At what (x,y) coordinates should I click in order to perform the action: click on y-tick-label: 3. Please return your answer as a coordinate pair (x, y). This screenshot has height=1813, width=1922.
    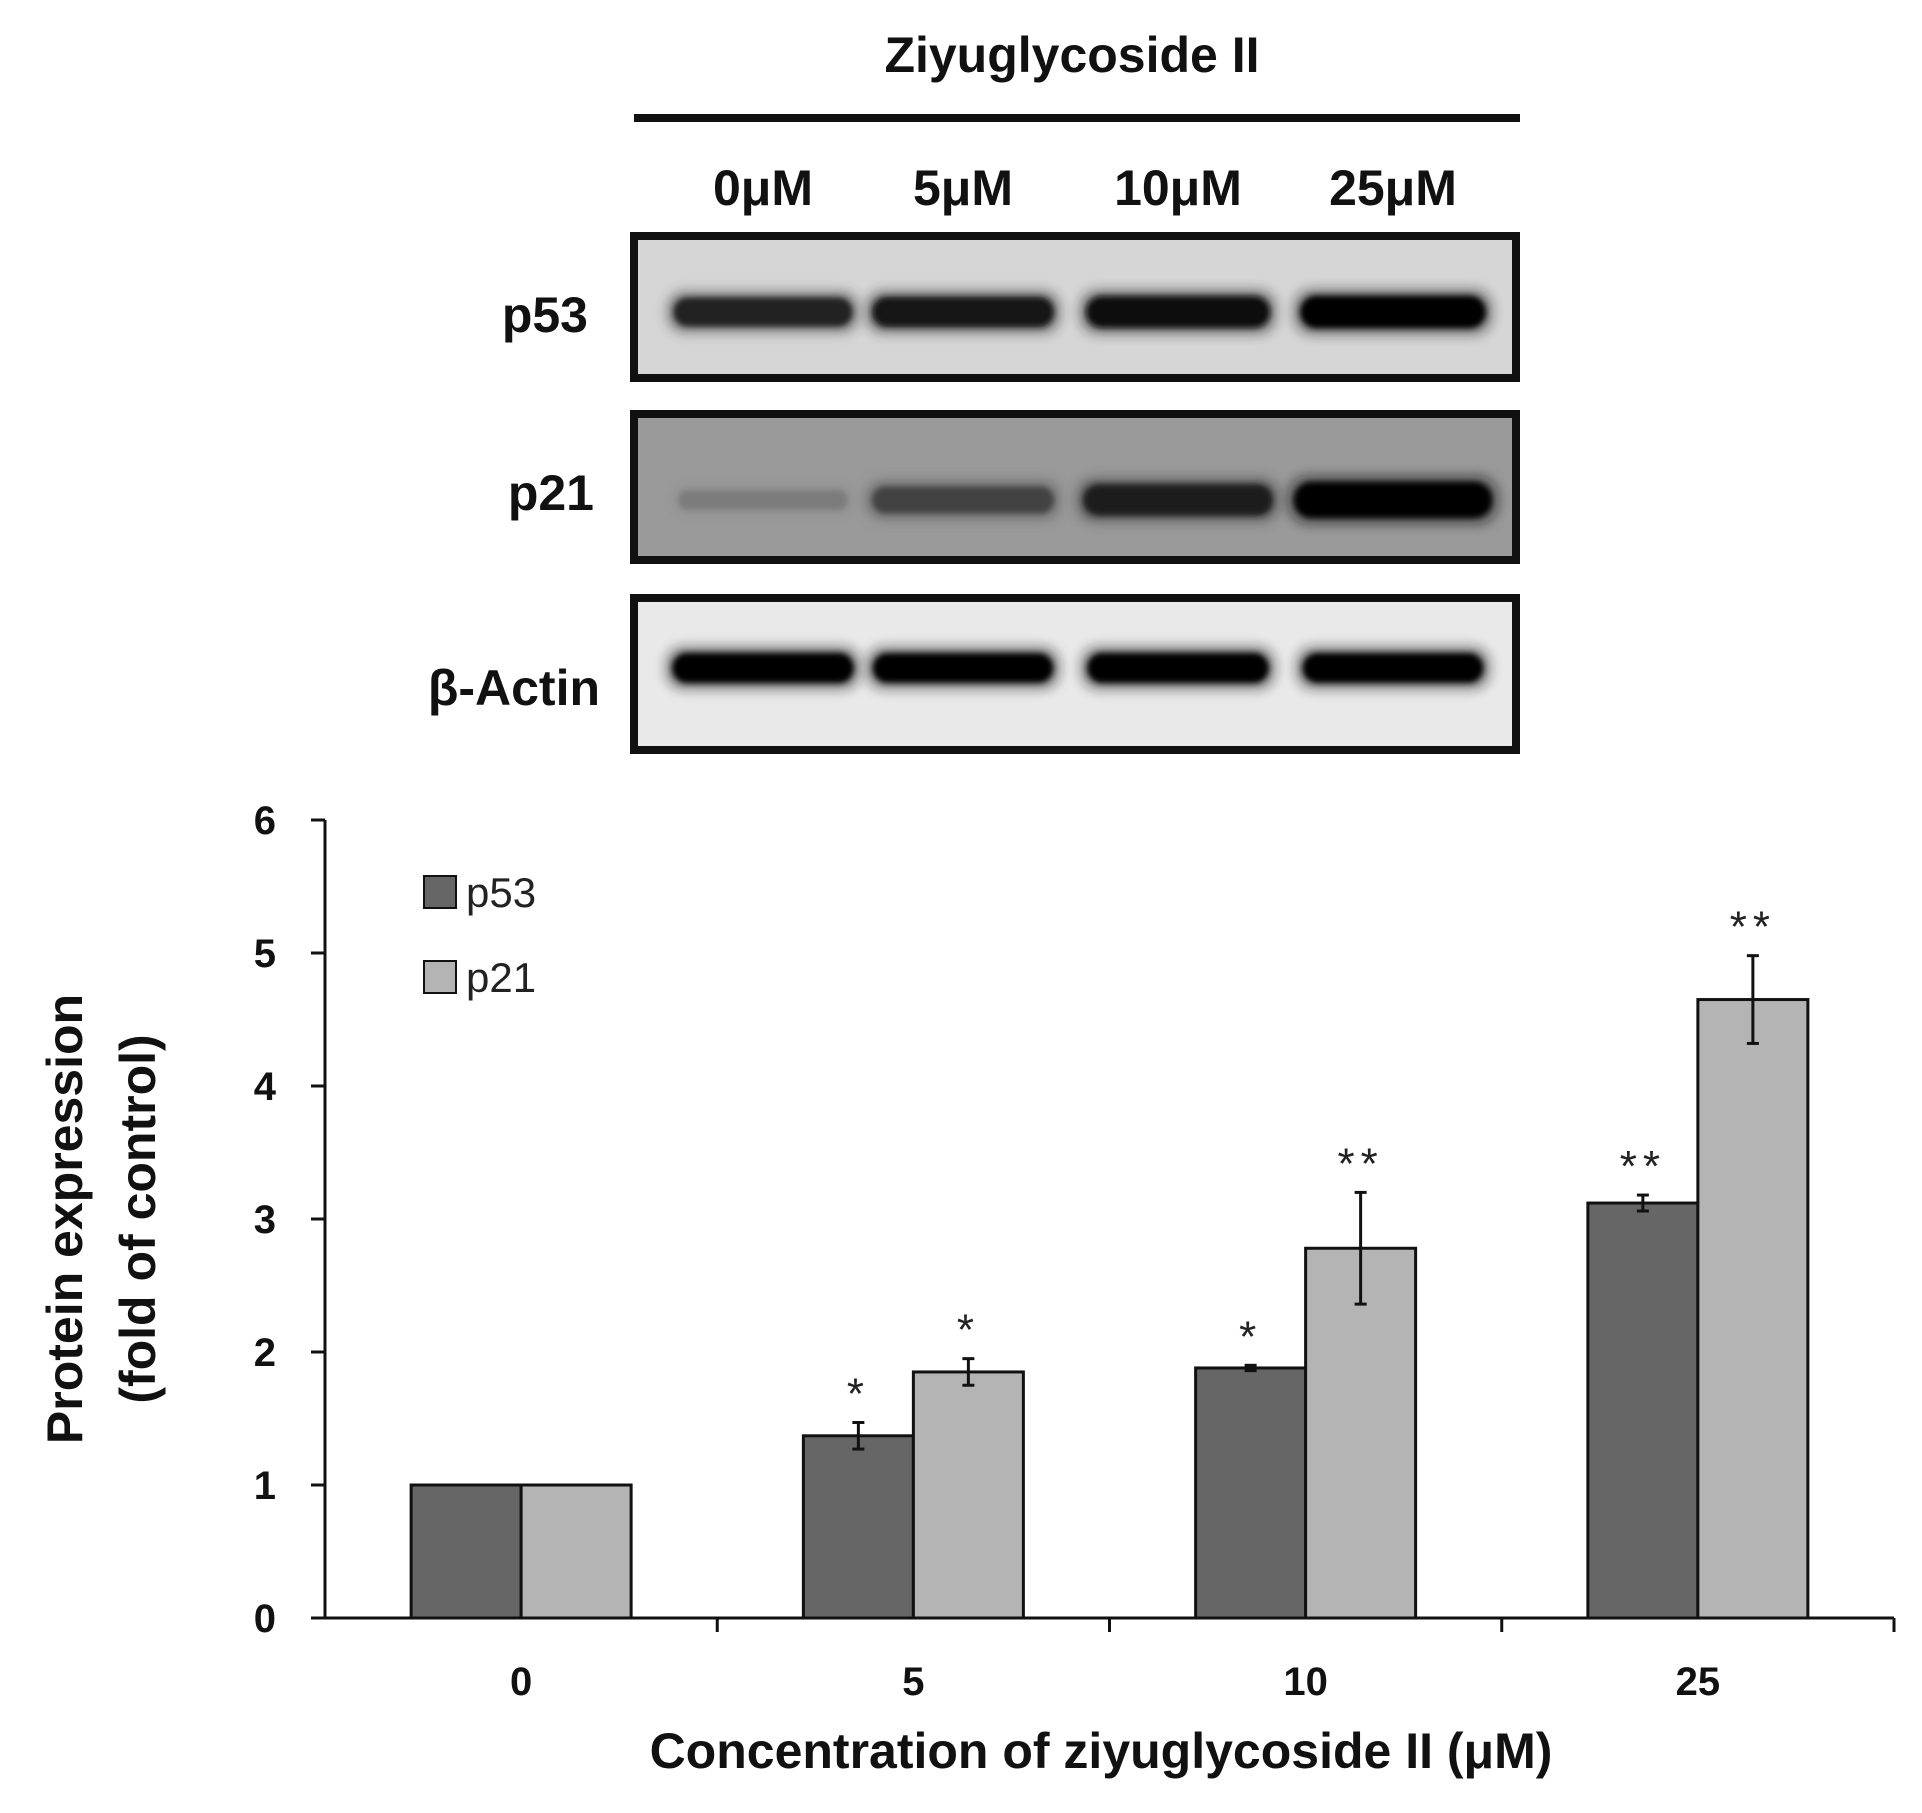
    Looking at the image, I should click on (265, 1220).